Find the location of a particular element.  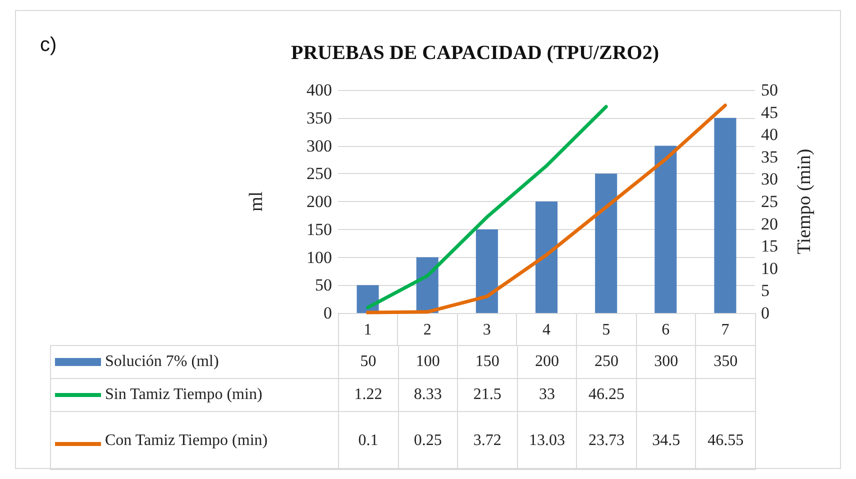

y-tick-label: 150 is located at coordinates (319, 229).